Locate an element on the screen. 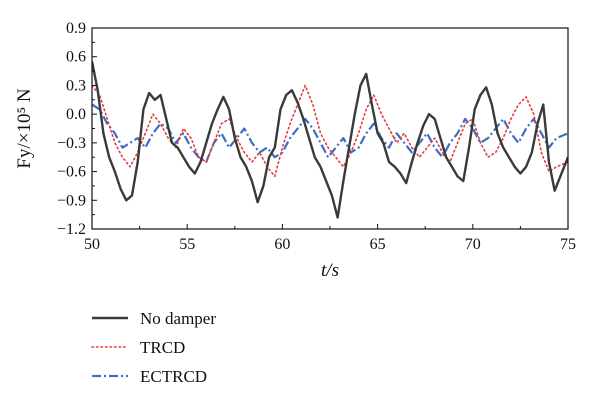 The height and width of the screenshot is (404, 600). legend-label: ECTRCD is located at coordinates (173, 376).